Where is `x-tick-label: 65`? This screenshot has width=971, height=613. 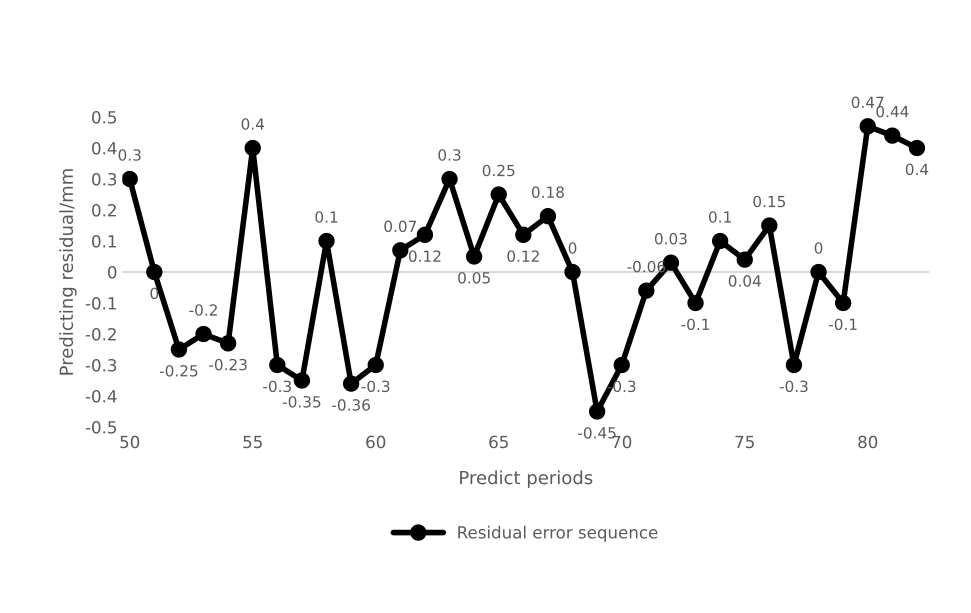
x-tick-label: 65 is located at coordinates (498, 442).